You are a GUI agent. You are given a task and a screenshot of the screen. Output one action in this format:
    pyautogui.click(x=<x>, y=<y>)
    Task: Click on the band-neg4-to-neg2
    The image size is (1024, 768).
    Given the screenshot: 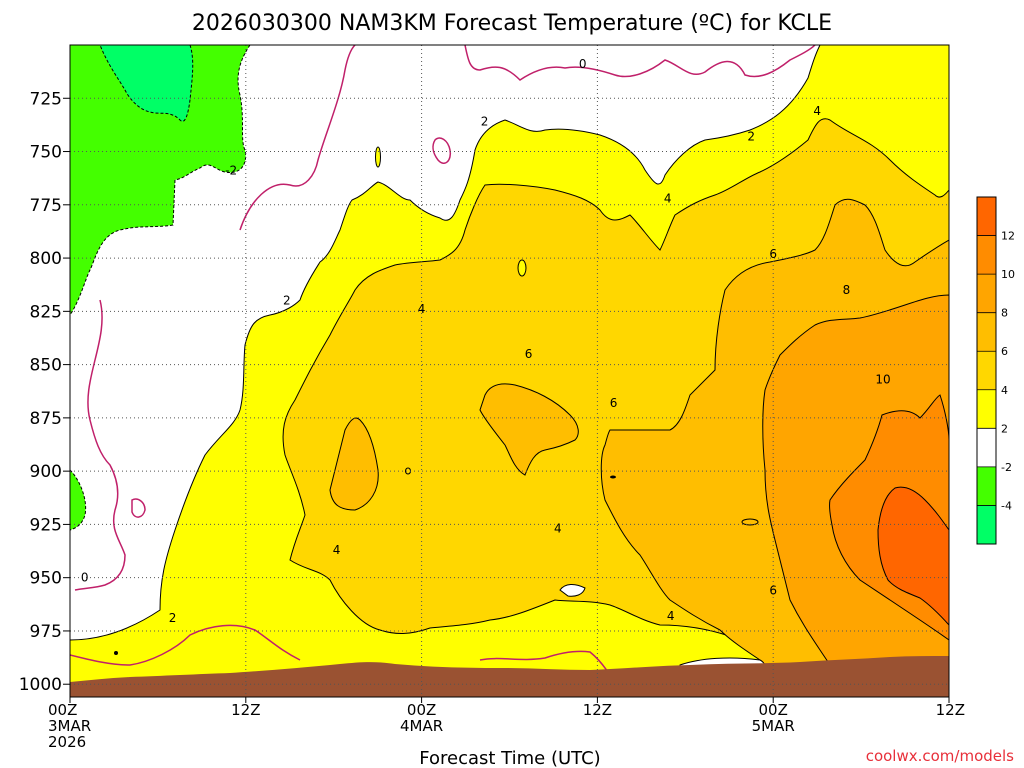 What is the action you would take?
    pyautogui.click(x=160, y=180)
    